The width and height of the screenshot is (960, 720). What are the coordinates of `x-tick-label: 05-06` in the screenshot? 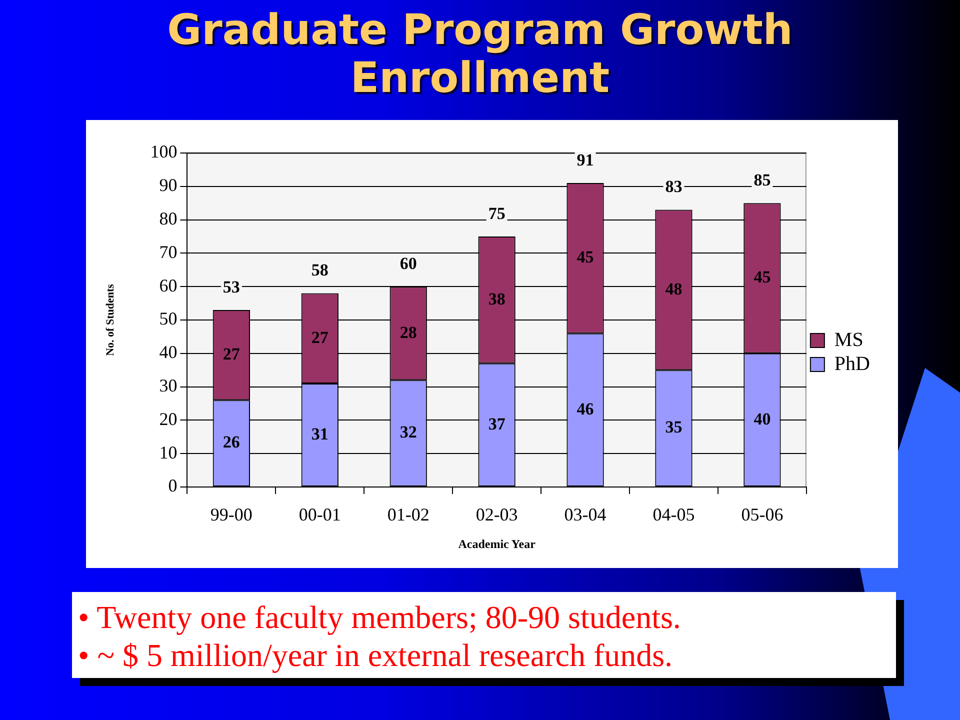 It's located at (762, 514).